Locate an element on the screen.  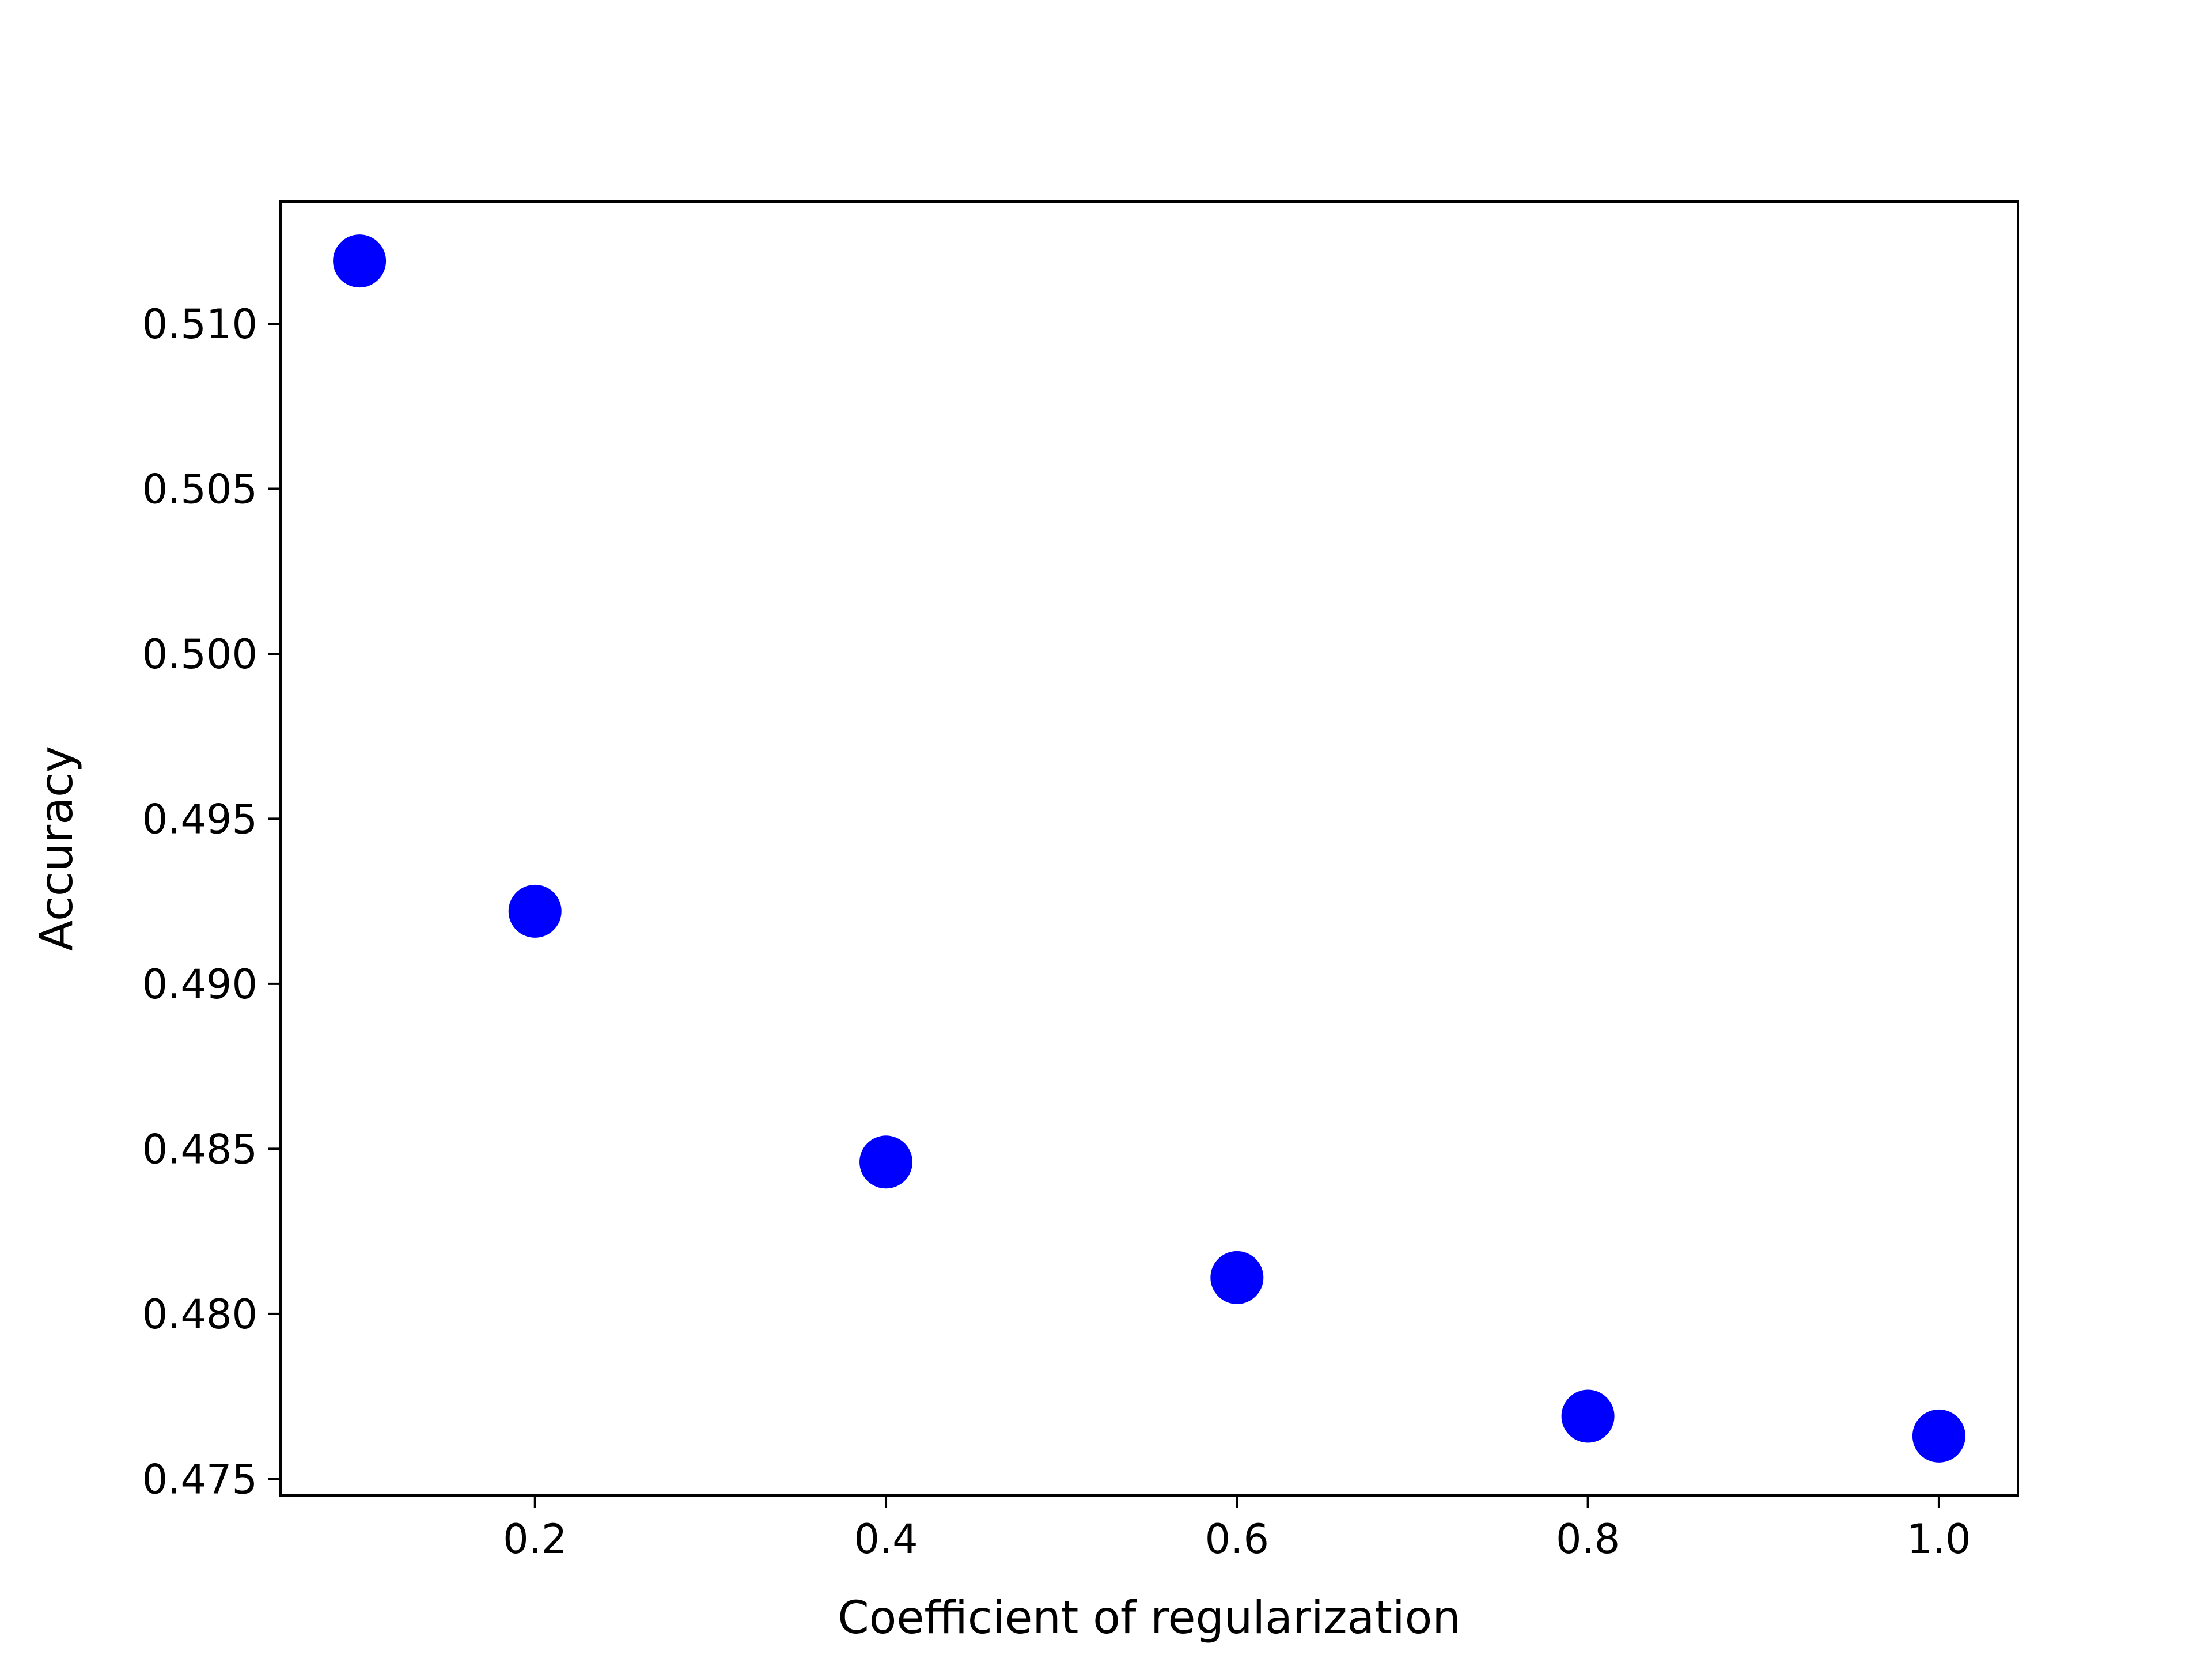
y-axis-label: Accuracy is located at coordinates (57, 848).